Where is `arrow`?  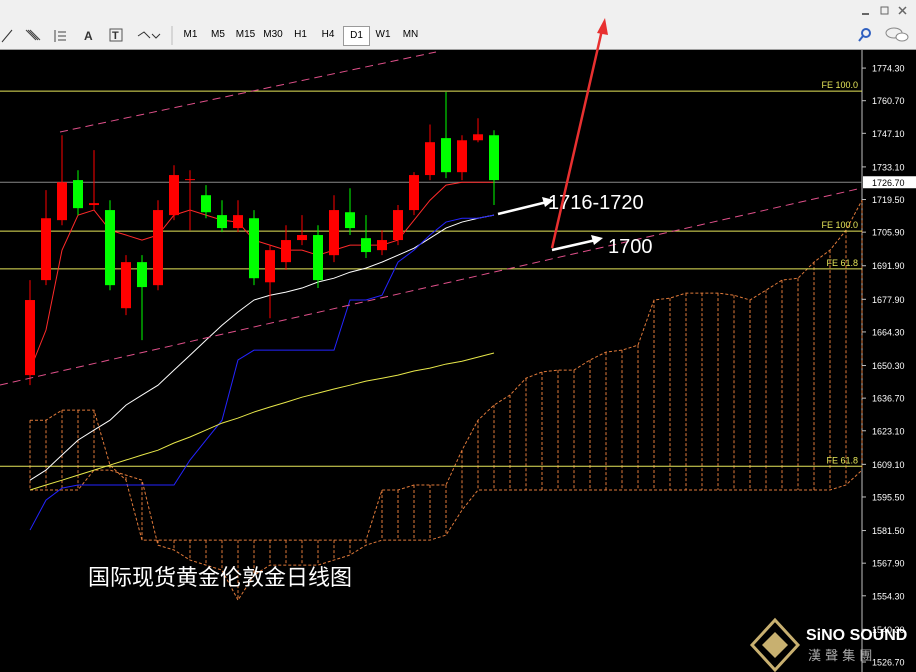 arrow is located at coordinates (522, 208).